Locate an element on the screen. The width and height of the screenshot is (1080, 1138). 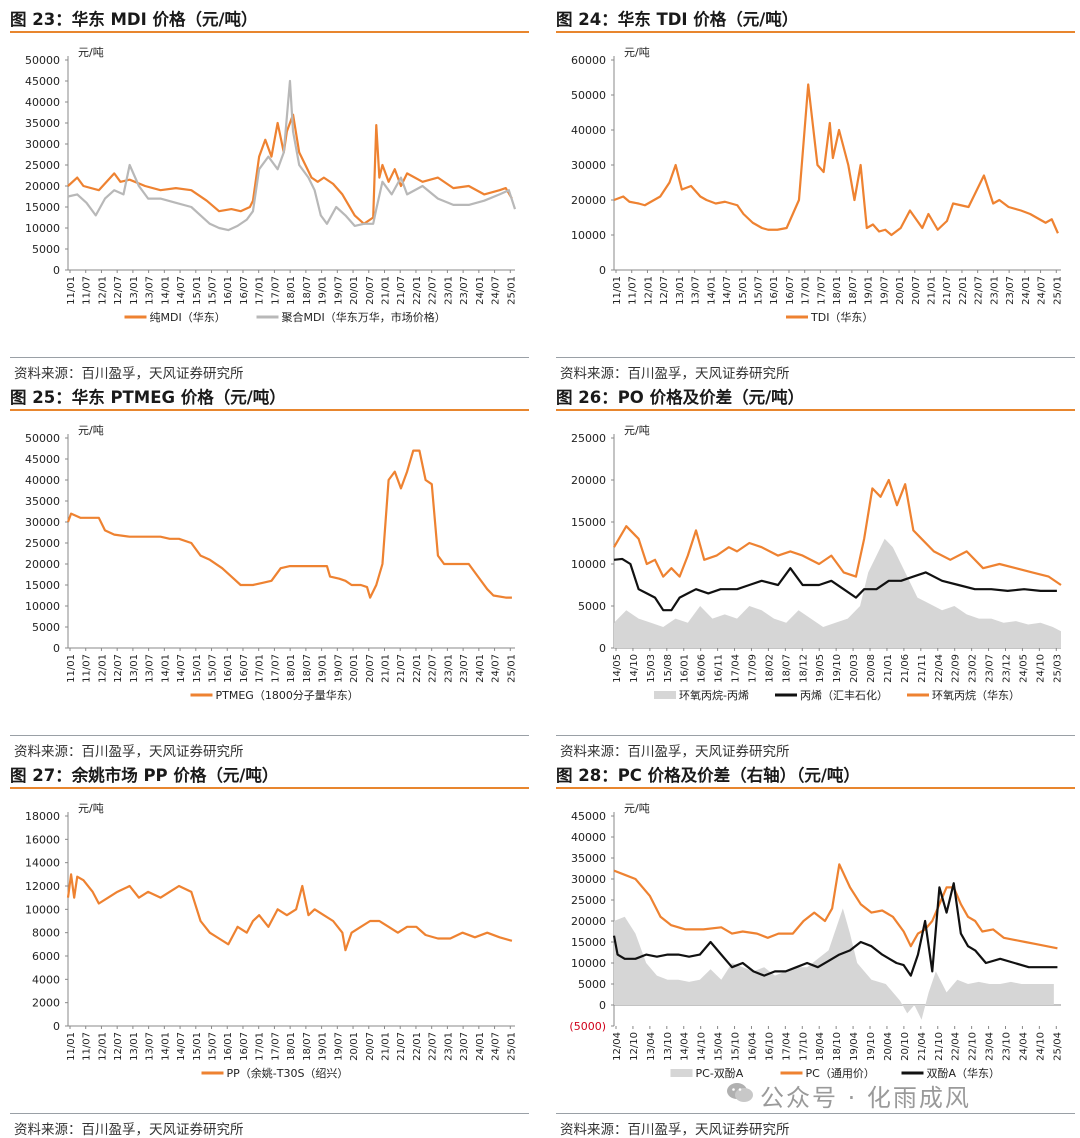
x-tick-label: 12/01 is located at coordinates (102, 668).